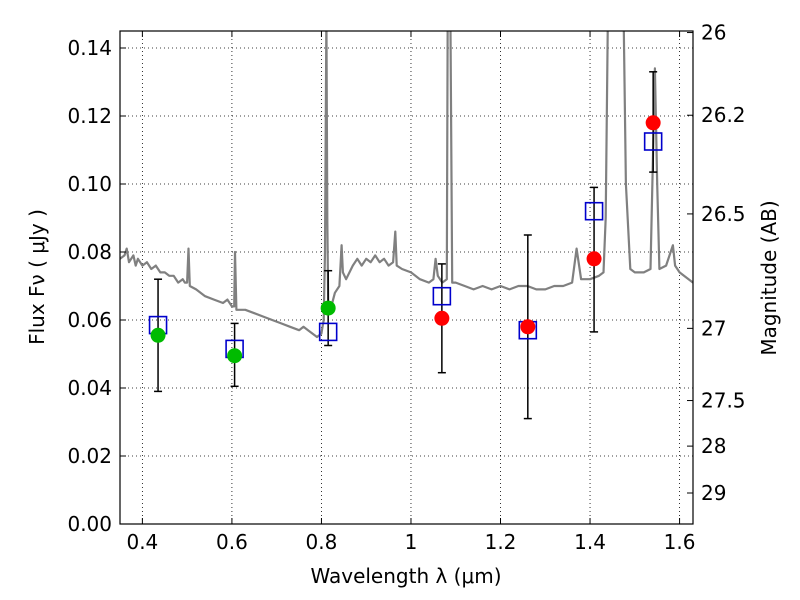 The image size is (800, 600). What do you see at coordinates (713, 493) in the screenshot?
I see `right-tick-label: 29` at bounding box center [713, 493].